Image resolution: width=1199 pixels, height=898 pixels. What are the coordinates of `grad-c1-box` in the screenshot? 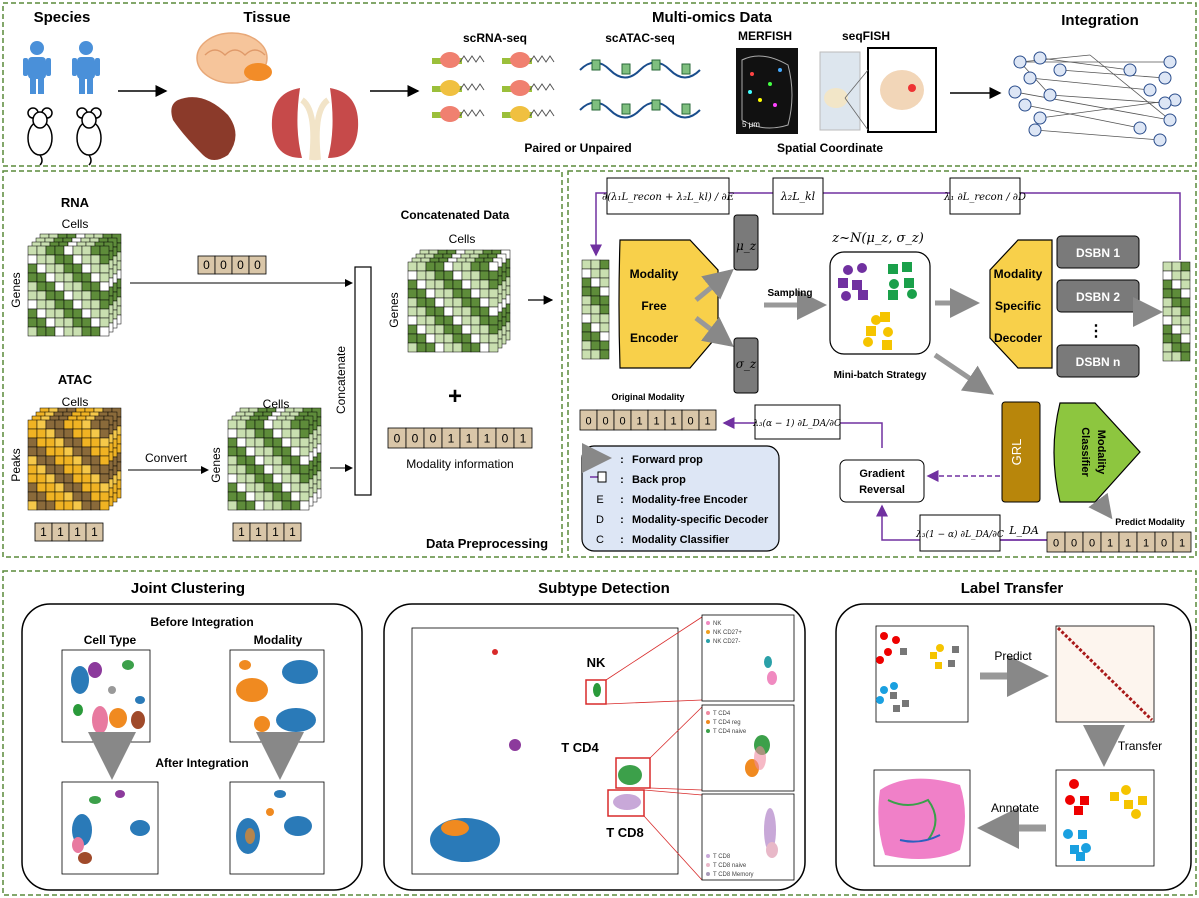 It's located at (797, 422).